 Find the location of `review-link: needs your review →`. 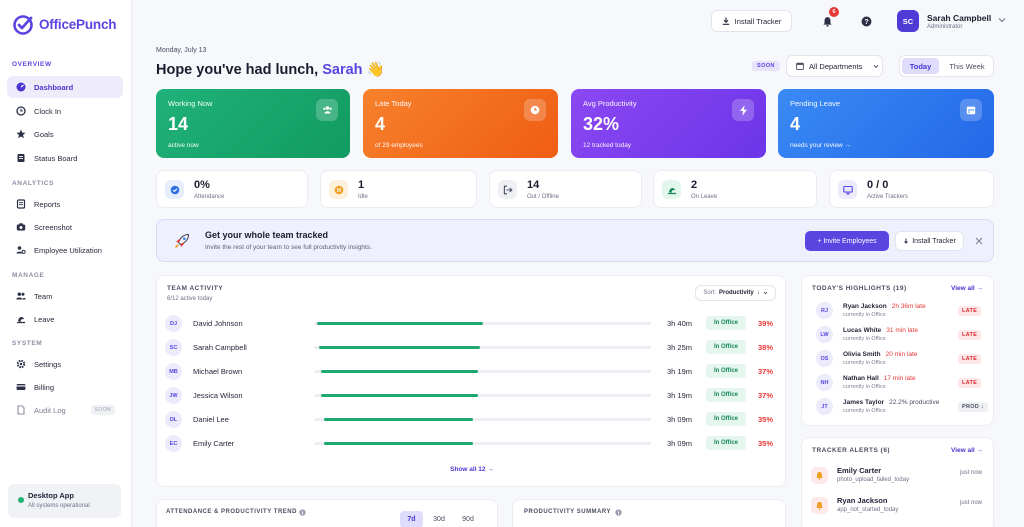

review-link: needs your review → is located at coordinates (821, 145).